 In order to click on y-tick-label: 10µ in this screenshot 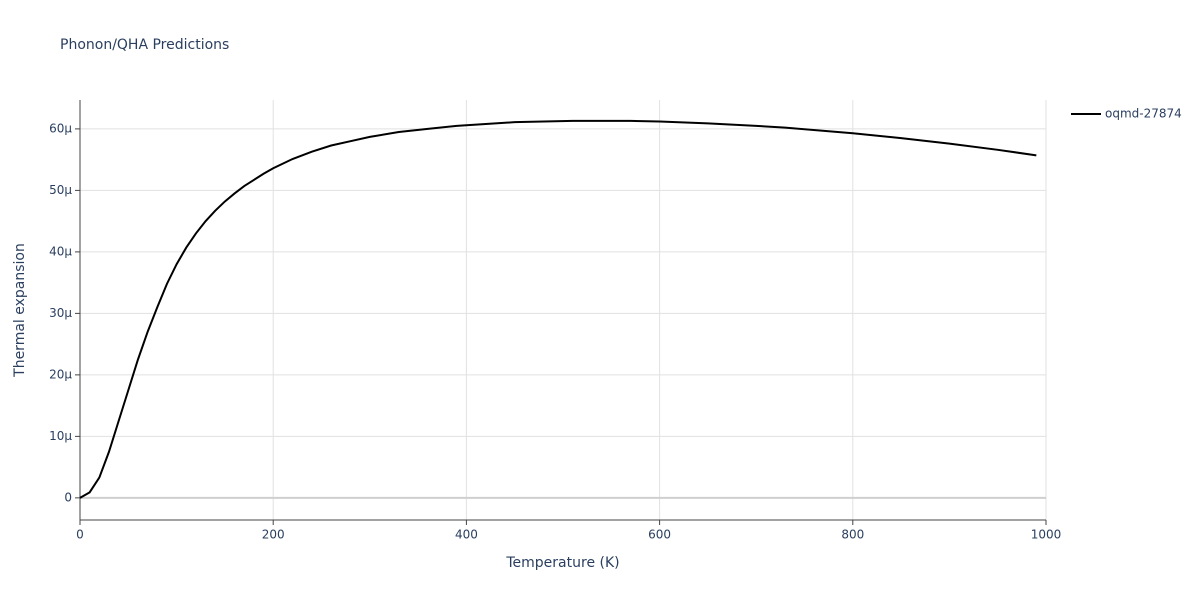, I will do `click(60, 436)`.